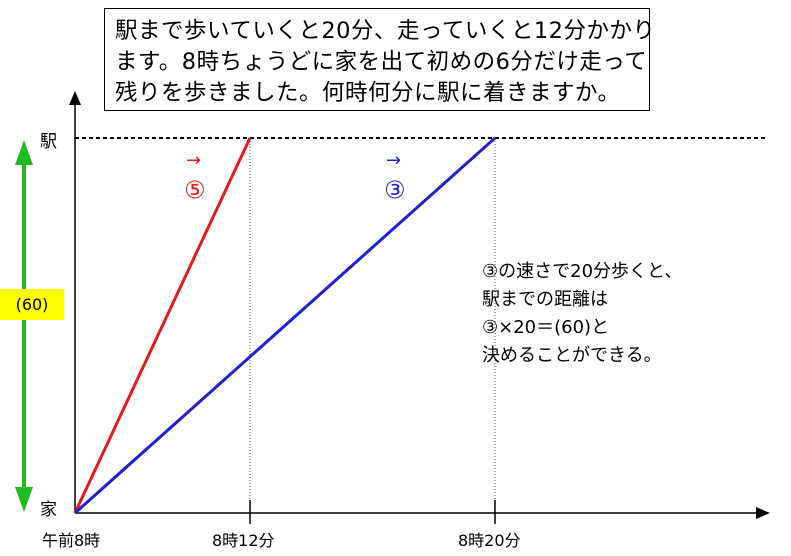 Image resolution: width=791 pixels, height=556 pixels. Describe the element at coordinates (48, 510) in the screenshot. I see `home-label: 家` at that location.